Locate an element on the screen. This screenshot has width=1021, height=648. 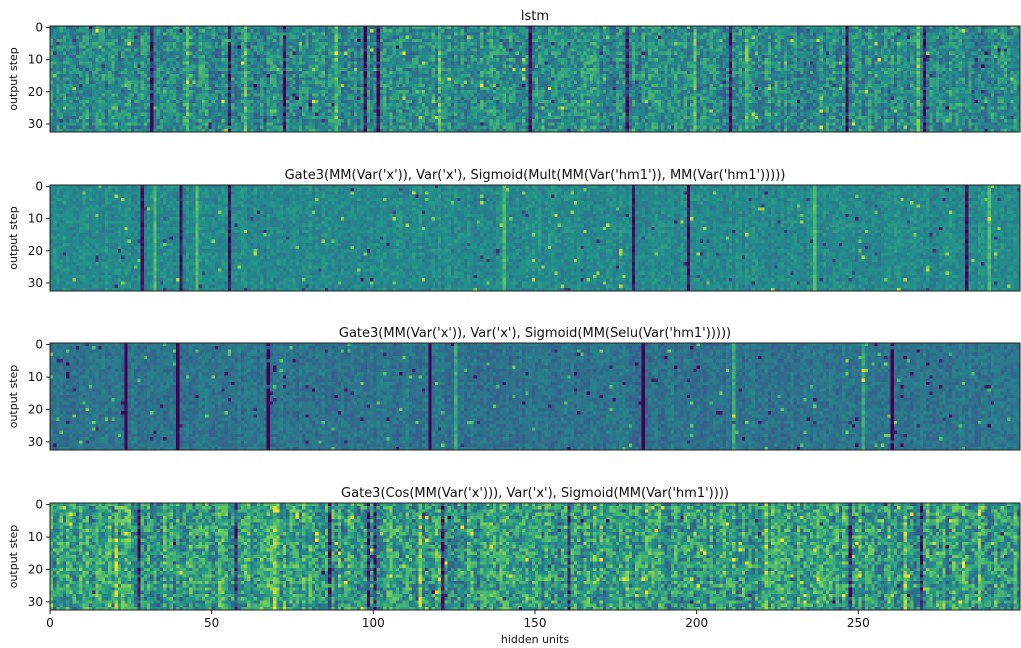
x-tick-label: 50 is located at coordinates (211, 623).